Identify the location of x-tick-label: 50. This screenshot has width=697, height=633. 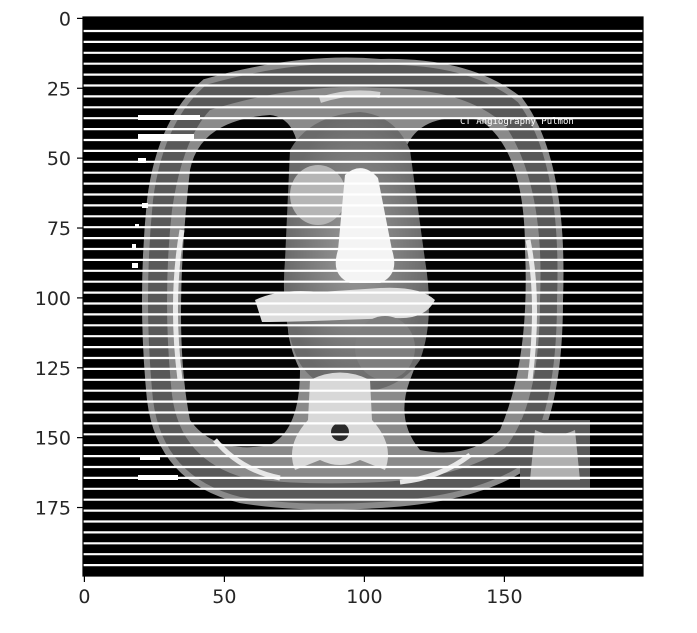
(224, 597).